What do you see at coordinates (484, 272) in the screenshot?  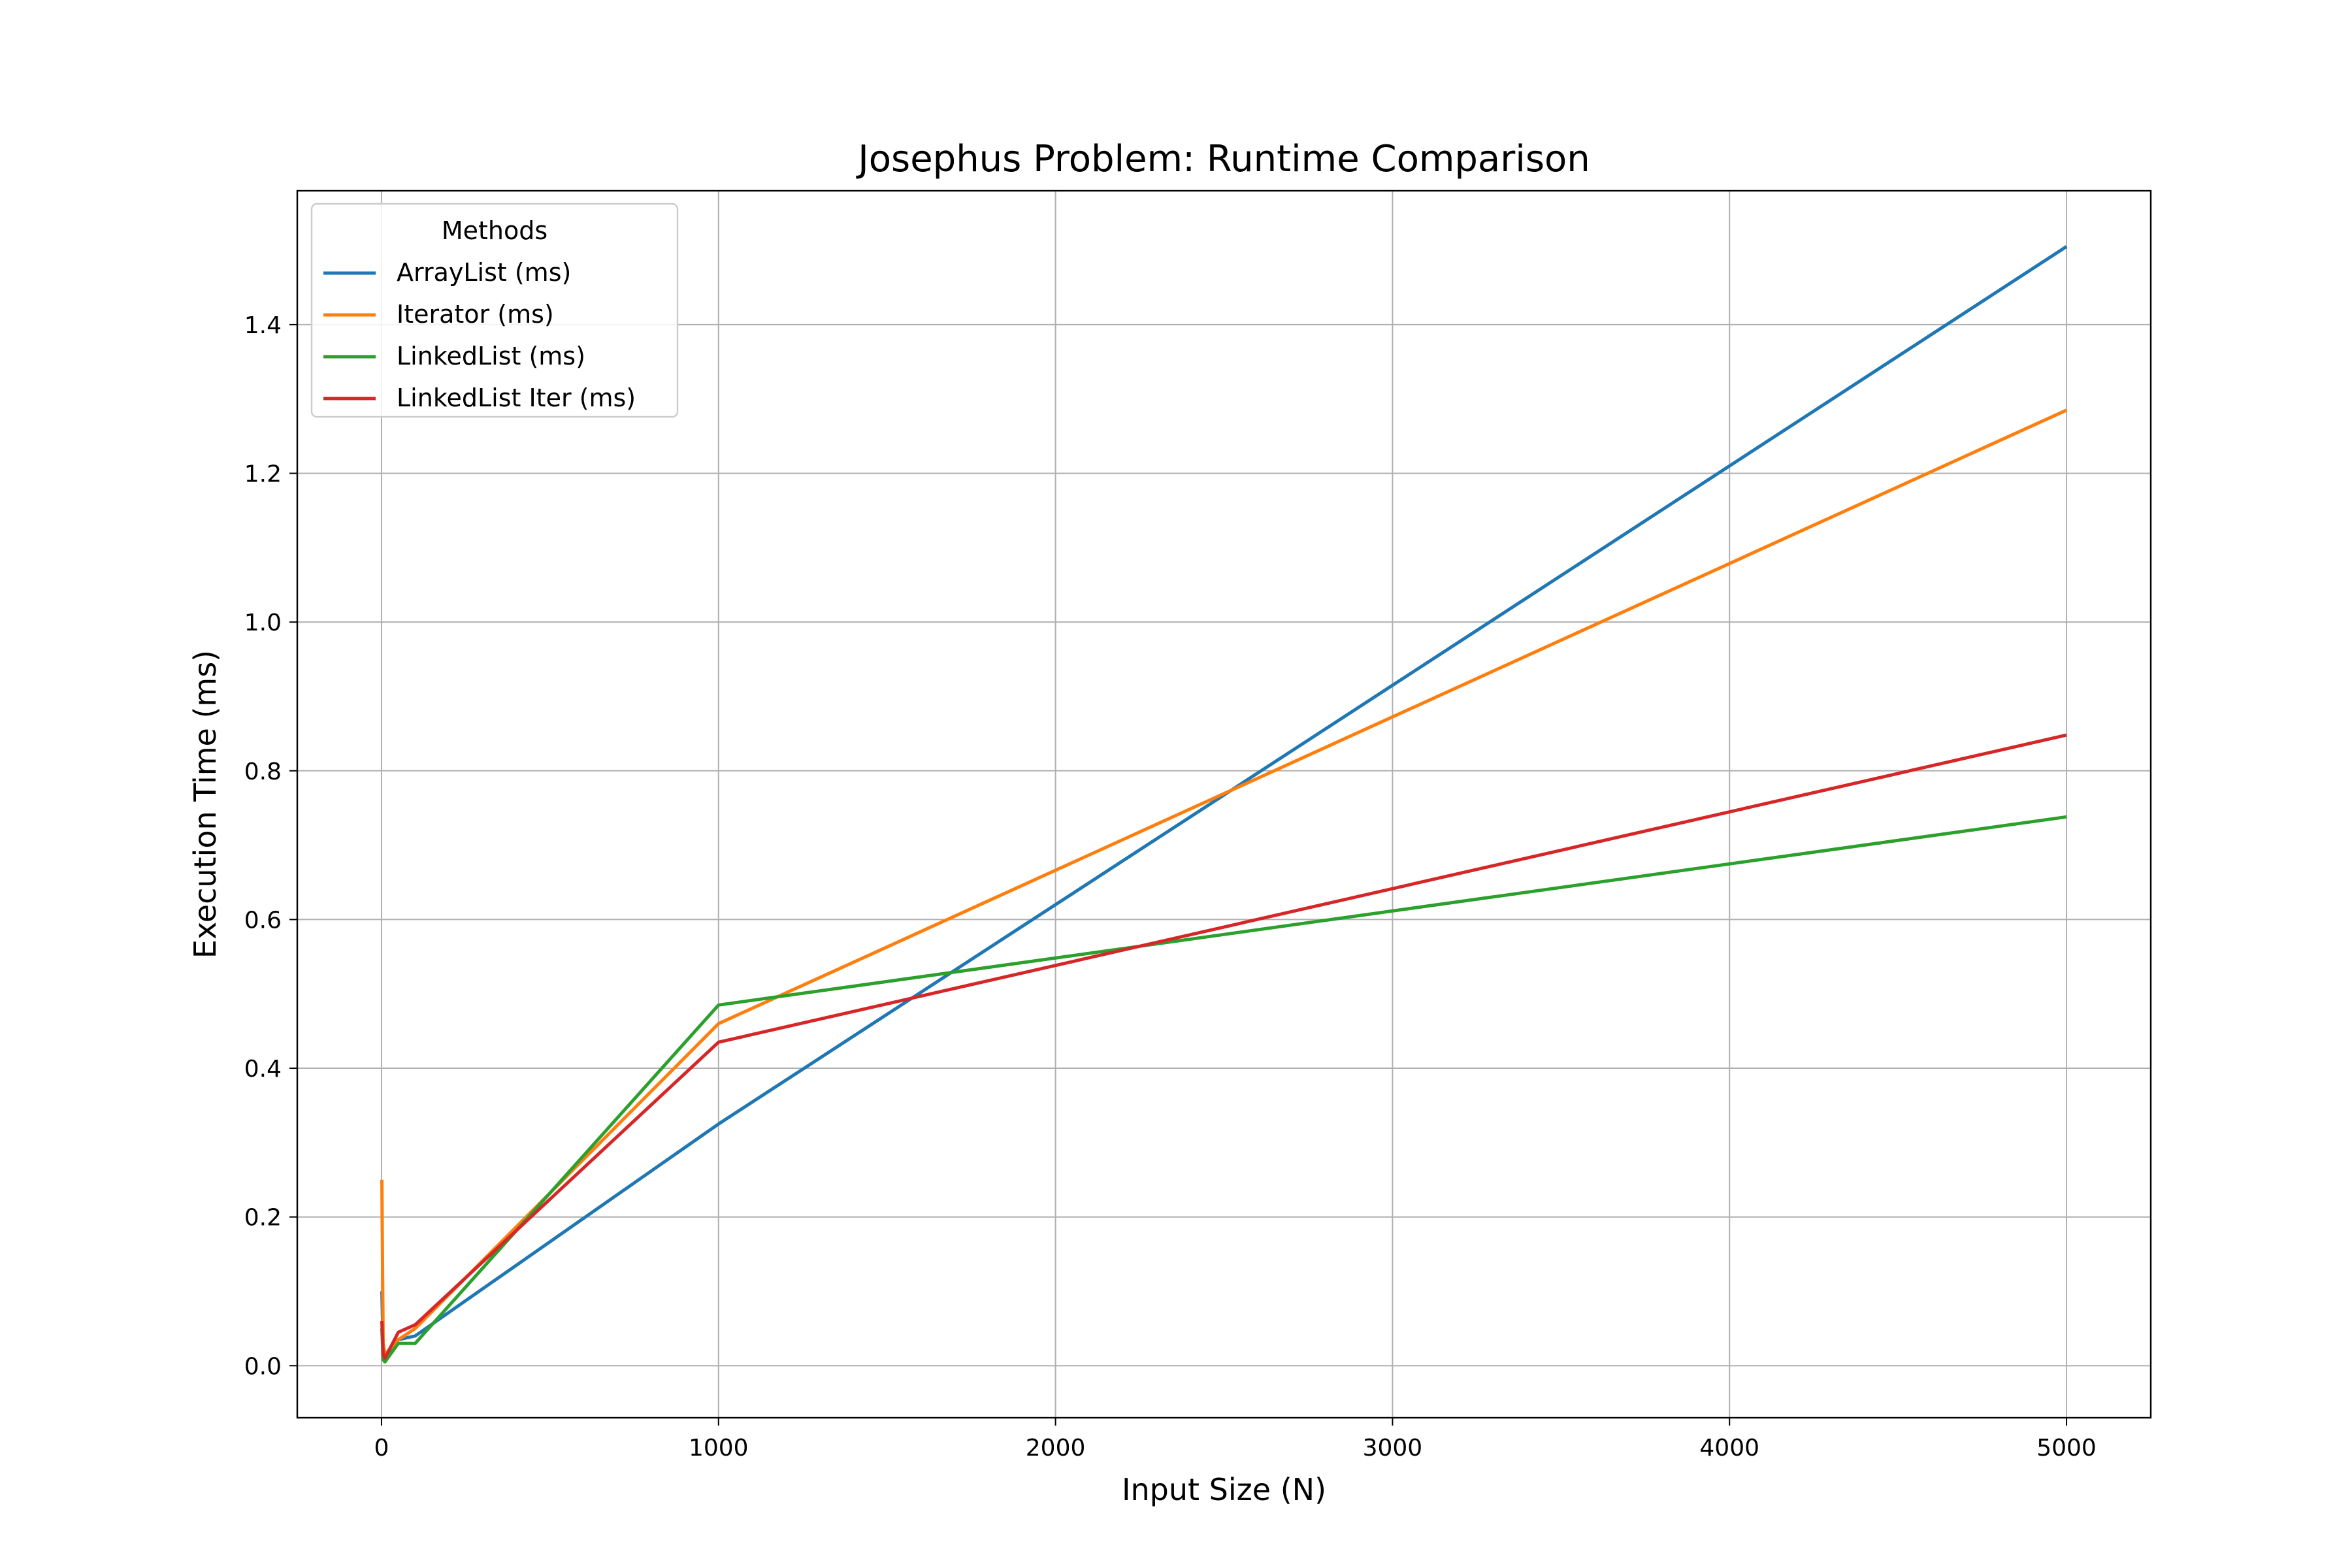 I see `legend-label: ArrayList (ms)` at bounding box center [484, 272].